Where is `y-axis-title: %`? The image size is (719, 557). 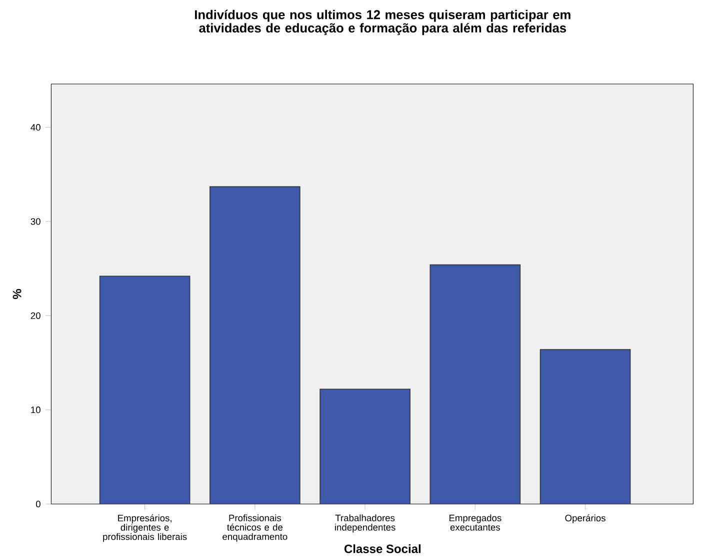 y-axis-title: % is located at coordinates (17, 294).